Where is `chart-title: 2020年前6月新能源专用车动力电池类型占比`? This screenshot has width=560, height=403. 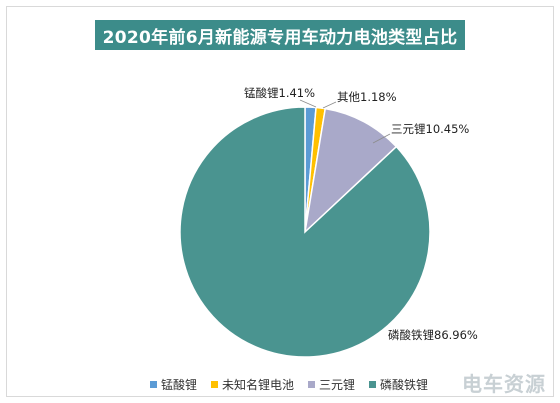
chart-title: 2020年前6月新能源专用车动力电池类型占比 is located at coordinates (280, 35).